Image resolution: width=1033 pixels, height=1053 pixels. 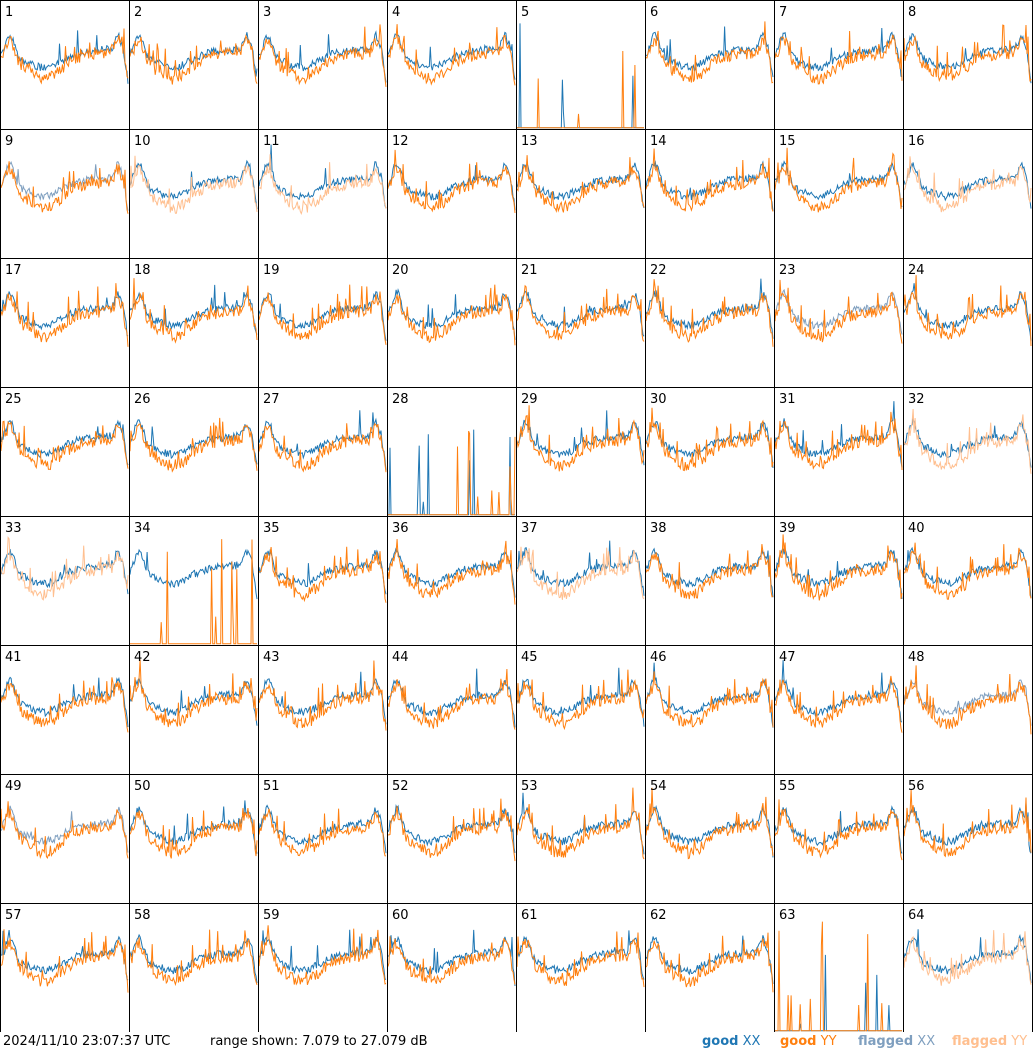 I want to click on panel-17-xx-line, so click(x=64, y=314).